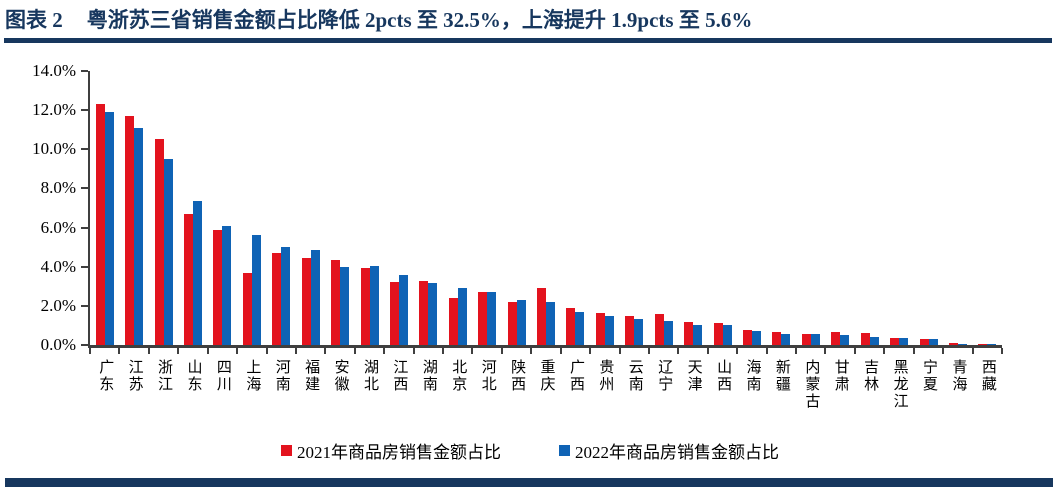 The width and height of the screenshot is (1060, 490). I want to click on x-tick-label: 山东, so click(192, 384).